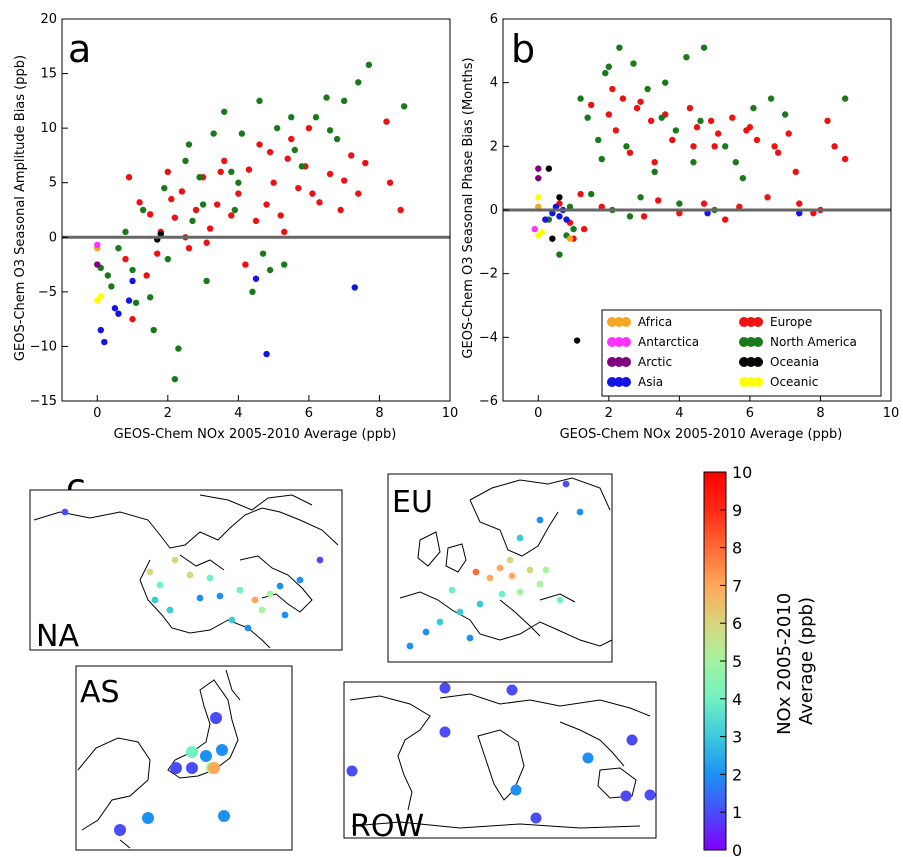 Image resolution: width=903 pixels, height=857 pixels. I want to click on data-point-africa, so click(538, 207).